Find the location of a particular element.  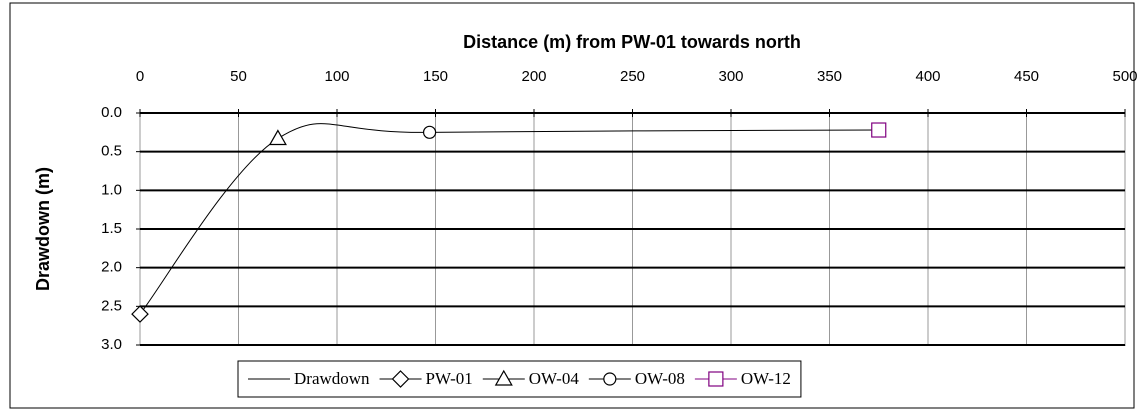

x-tick-label: 500 is located at coordinates (1124, 76).